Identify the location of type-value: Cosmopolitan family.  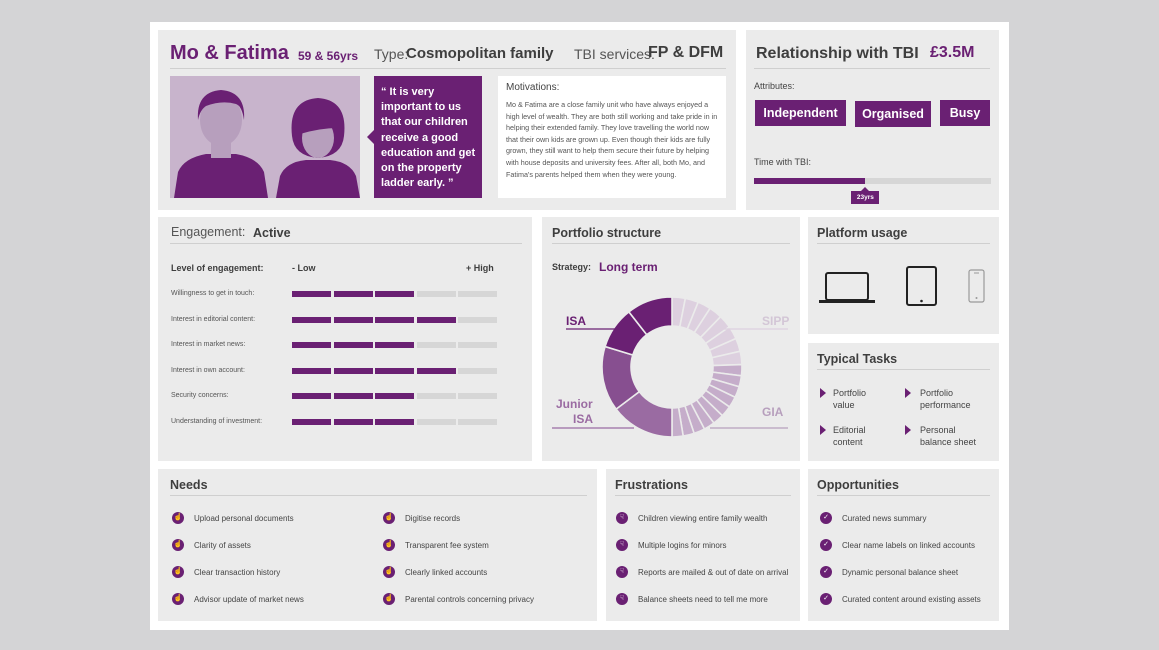
(480, 53).